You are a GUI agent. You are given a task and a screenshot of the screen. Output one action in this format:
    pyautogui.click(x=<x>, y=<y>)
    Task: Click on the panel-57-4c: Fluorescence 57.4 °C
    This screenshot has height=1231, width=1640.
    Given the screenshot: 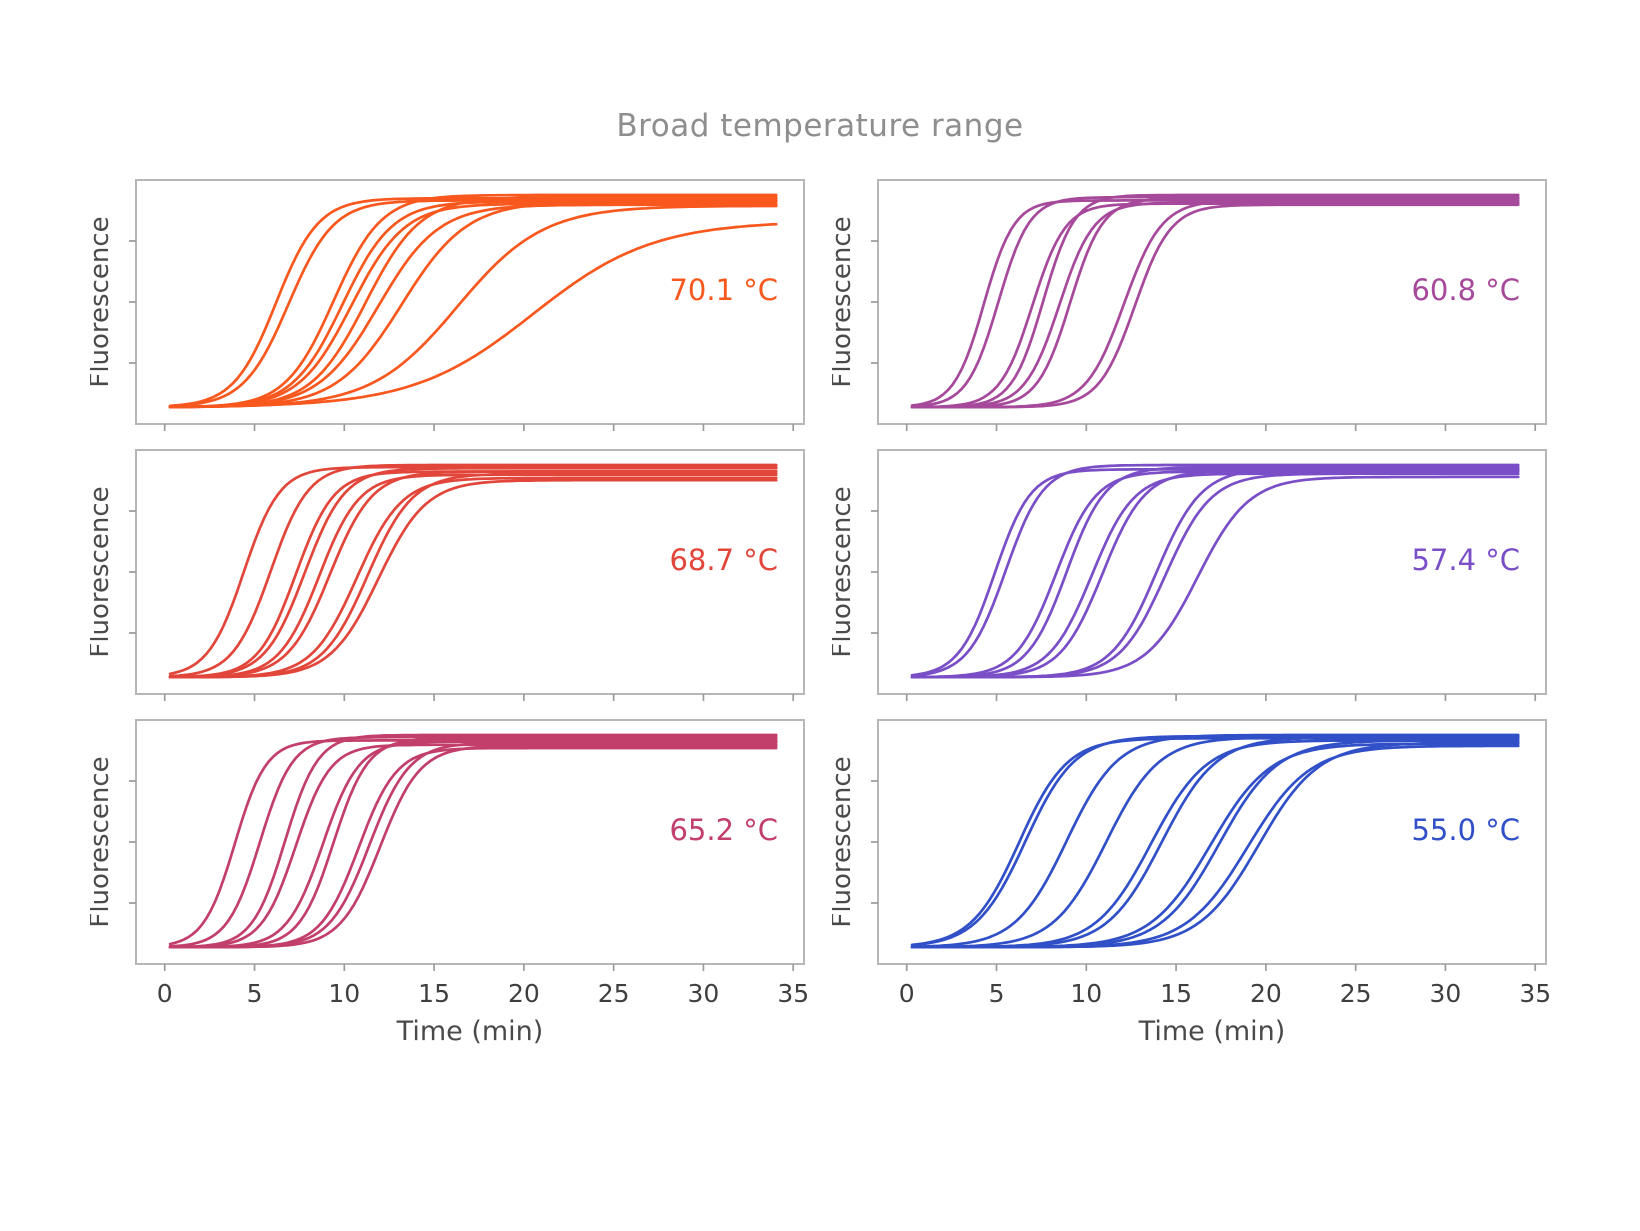 What is the action you would take?
    pyautogui.click(x=1189, y=575)
    